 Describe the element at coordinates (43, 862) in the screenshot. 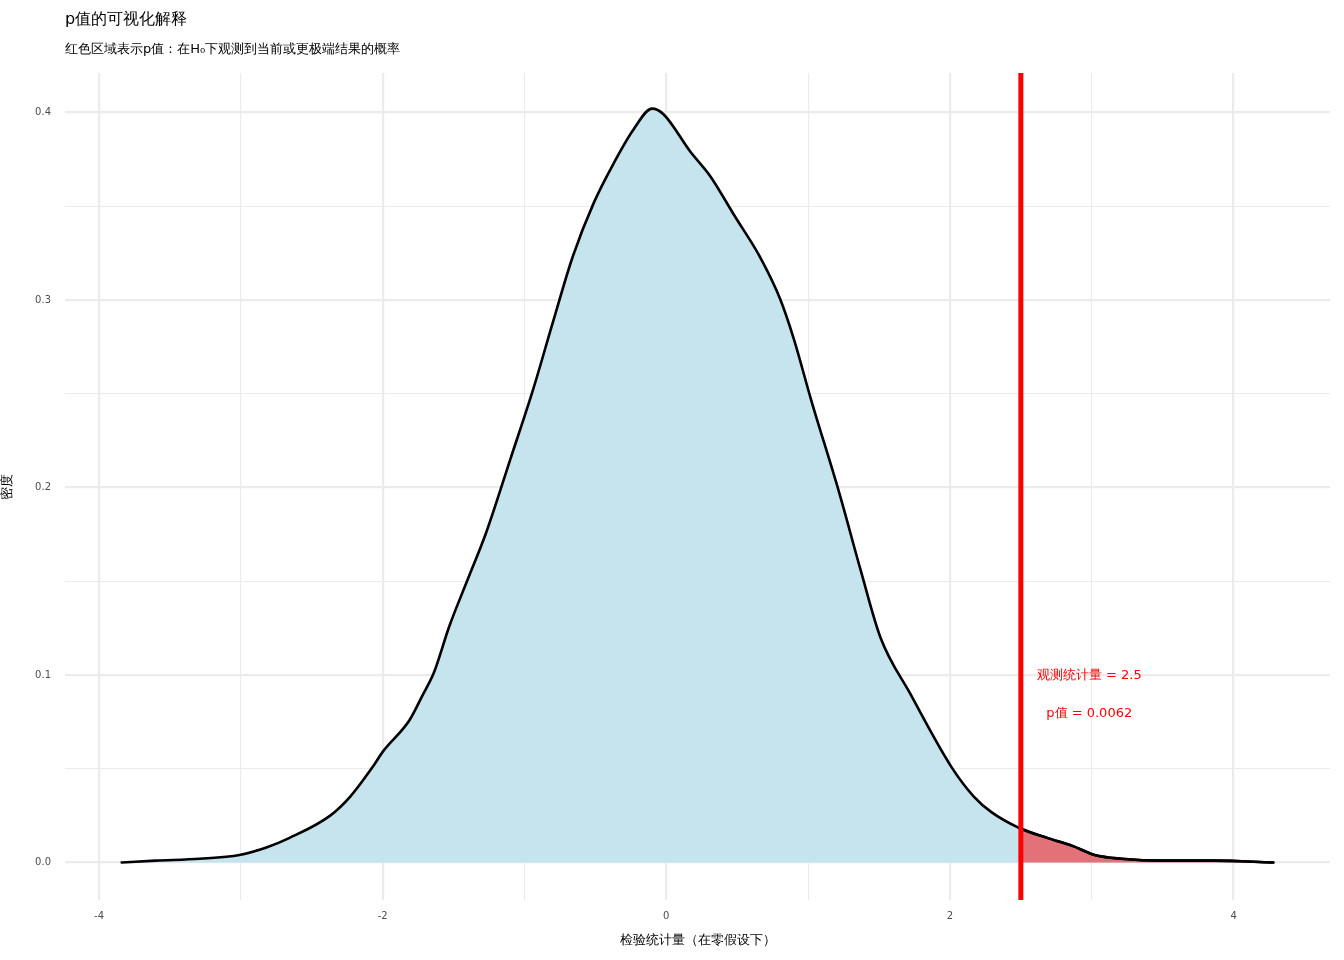

I see `y-tick-label: 0.0` at that location.